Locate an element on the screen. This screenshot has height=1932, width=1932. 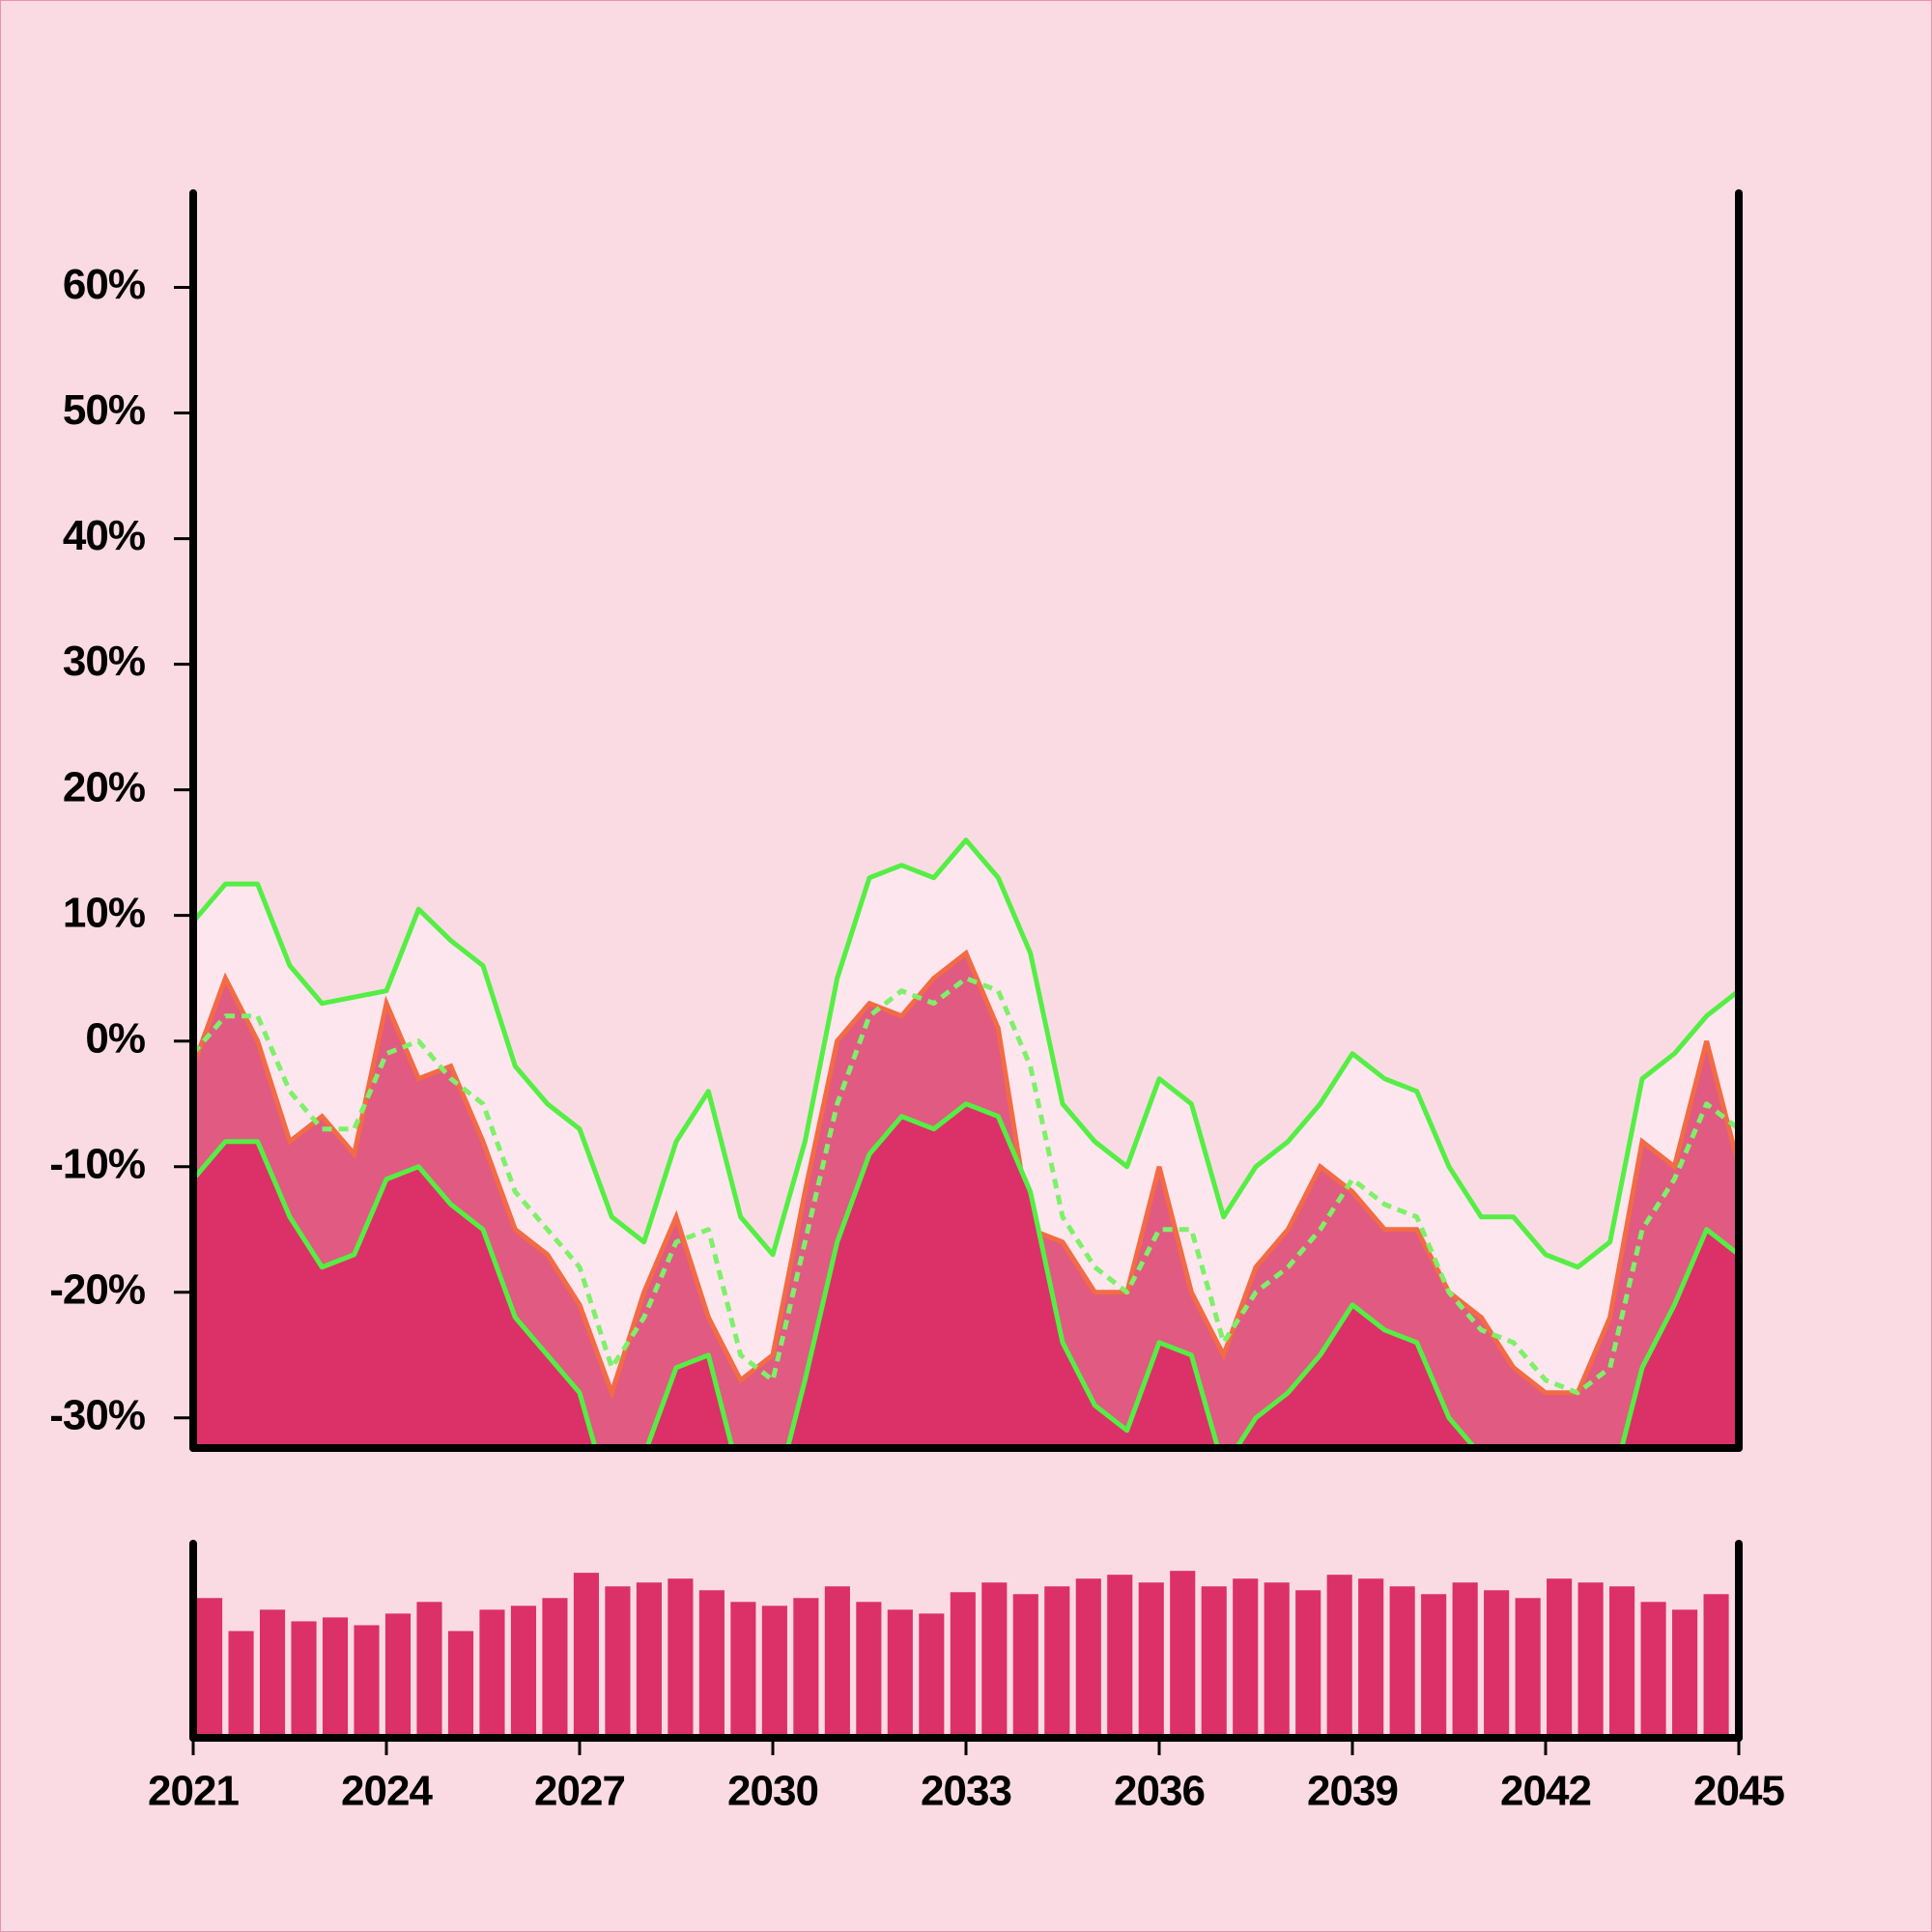
y-tick-label: 50% is located at coordinates (104, 410).